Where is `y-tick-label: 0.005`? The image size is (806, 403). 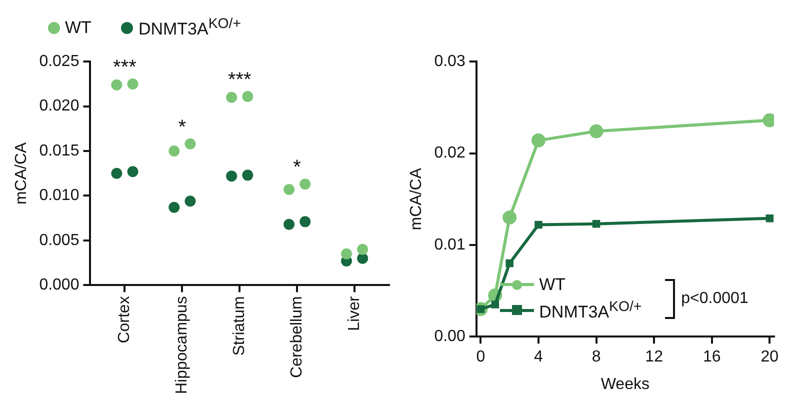 y-tick-label: 0.005 is located at coordinates (59, 240).